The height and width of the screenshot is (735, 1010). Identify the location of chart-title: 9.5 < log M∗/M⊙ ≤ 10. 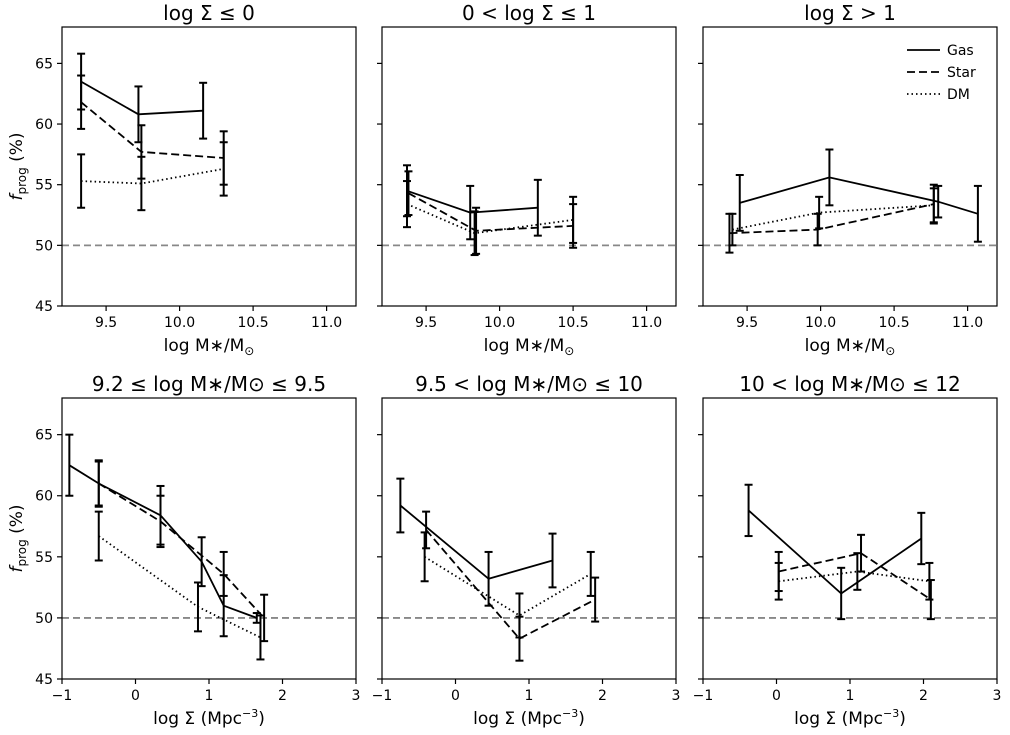
(529, 384).